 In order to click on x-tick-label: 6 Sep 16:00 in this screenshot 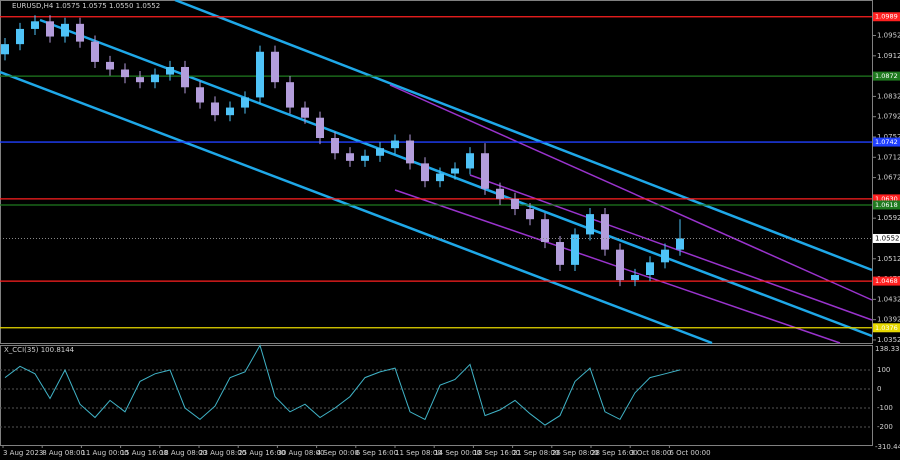, I will do `click(377, 453)`.